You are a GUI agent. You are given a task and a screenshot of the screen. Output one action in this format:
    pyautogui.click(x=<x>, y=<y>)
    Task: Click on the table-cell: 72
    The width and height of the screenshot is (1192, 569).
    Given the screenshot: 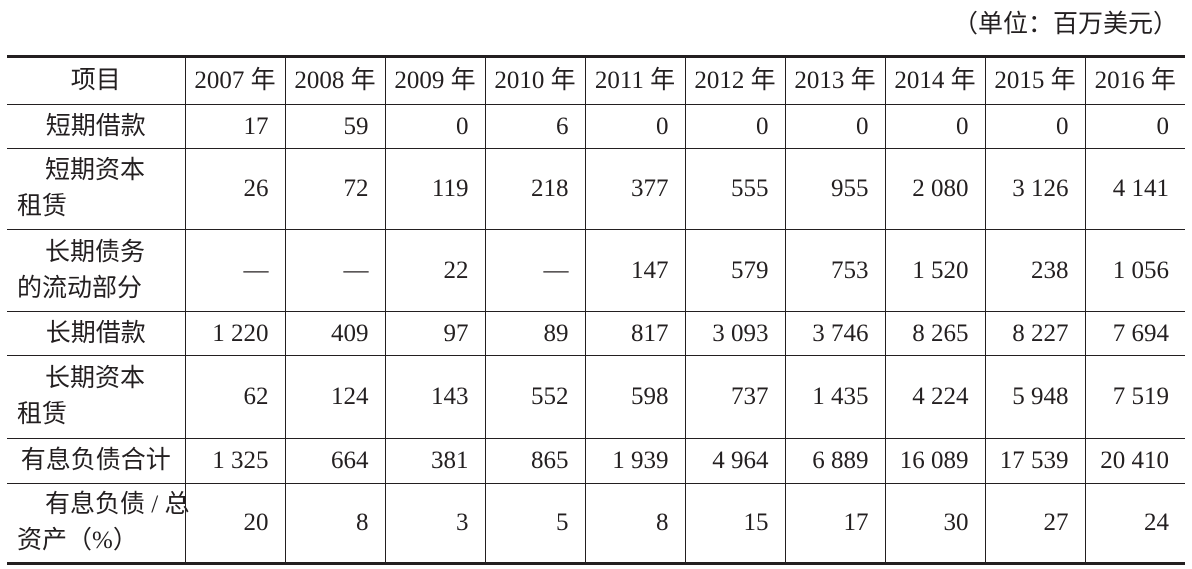 What is the action you would take?
    pyautogui.click(x=335, y=189)
    